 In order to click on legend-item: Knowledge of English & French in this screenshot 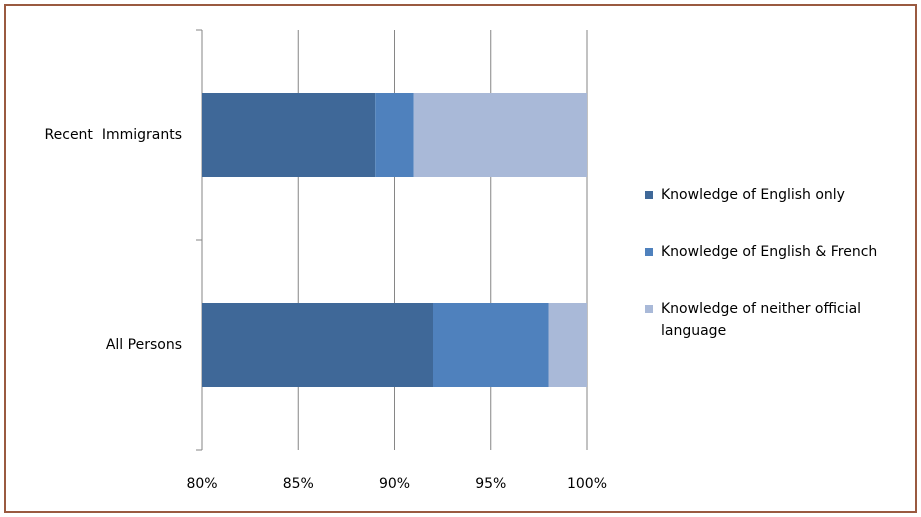, I will do `click(770, 252)`.